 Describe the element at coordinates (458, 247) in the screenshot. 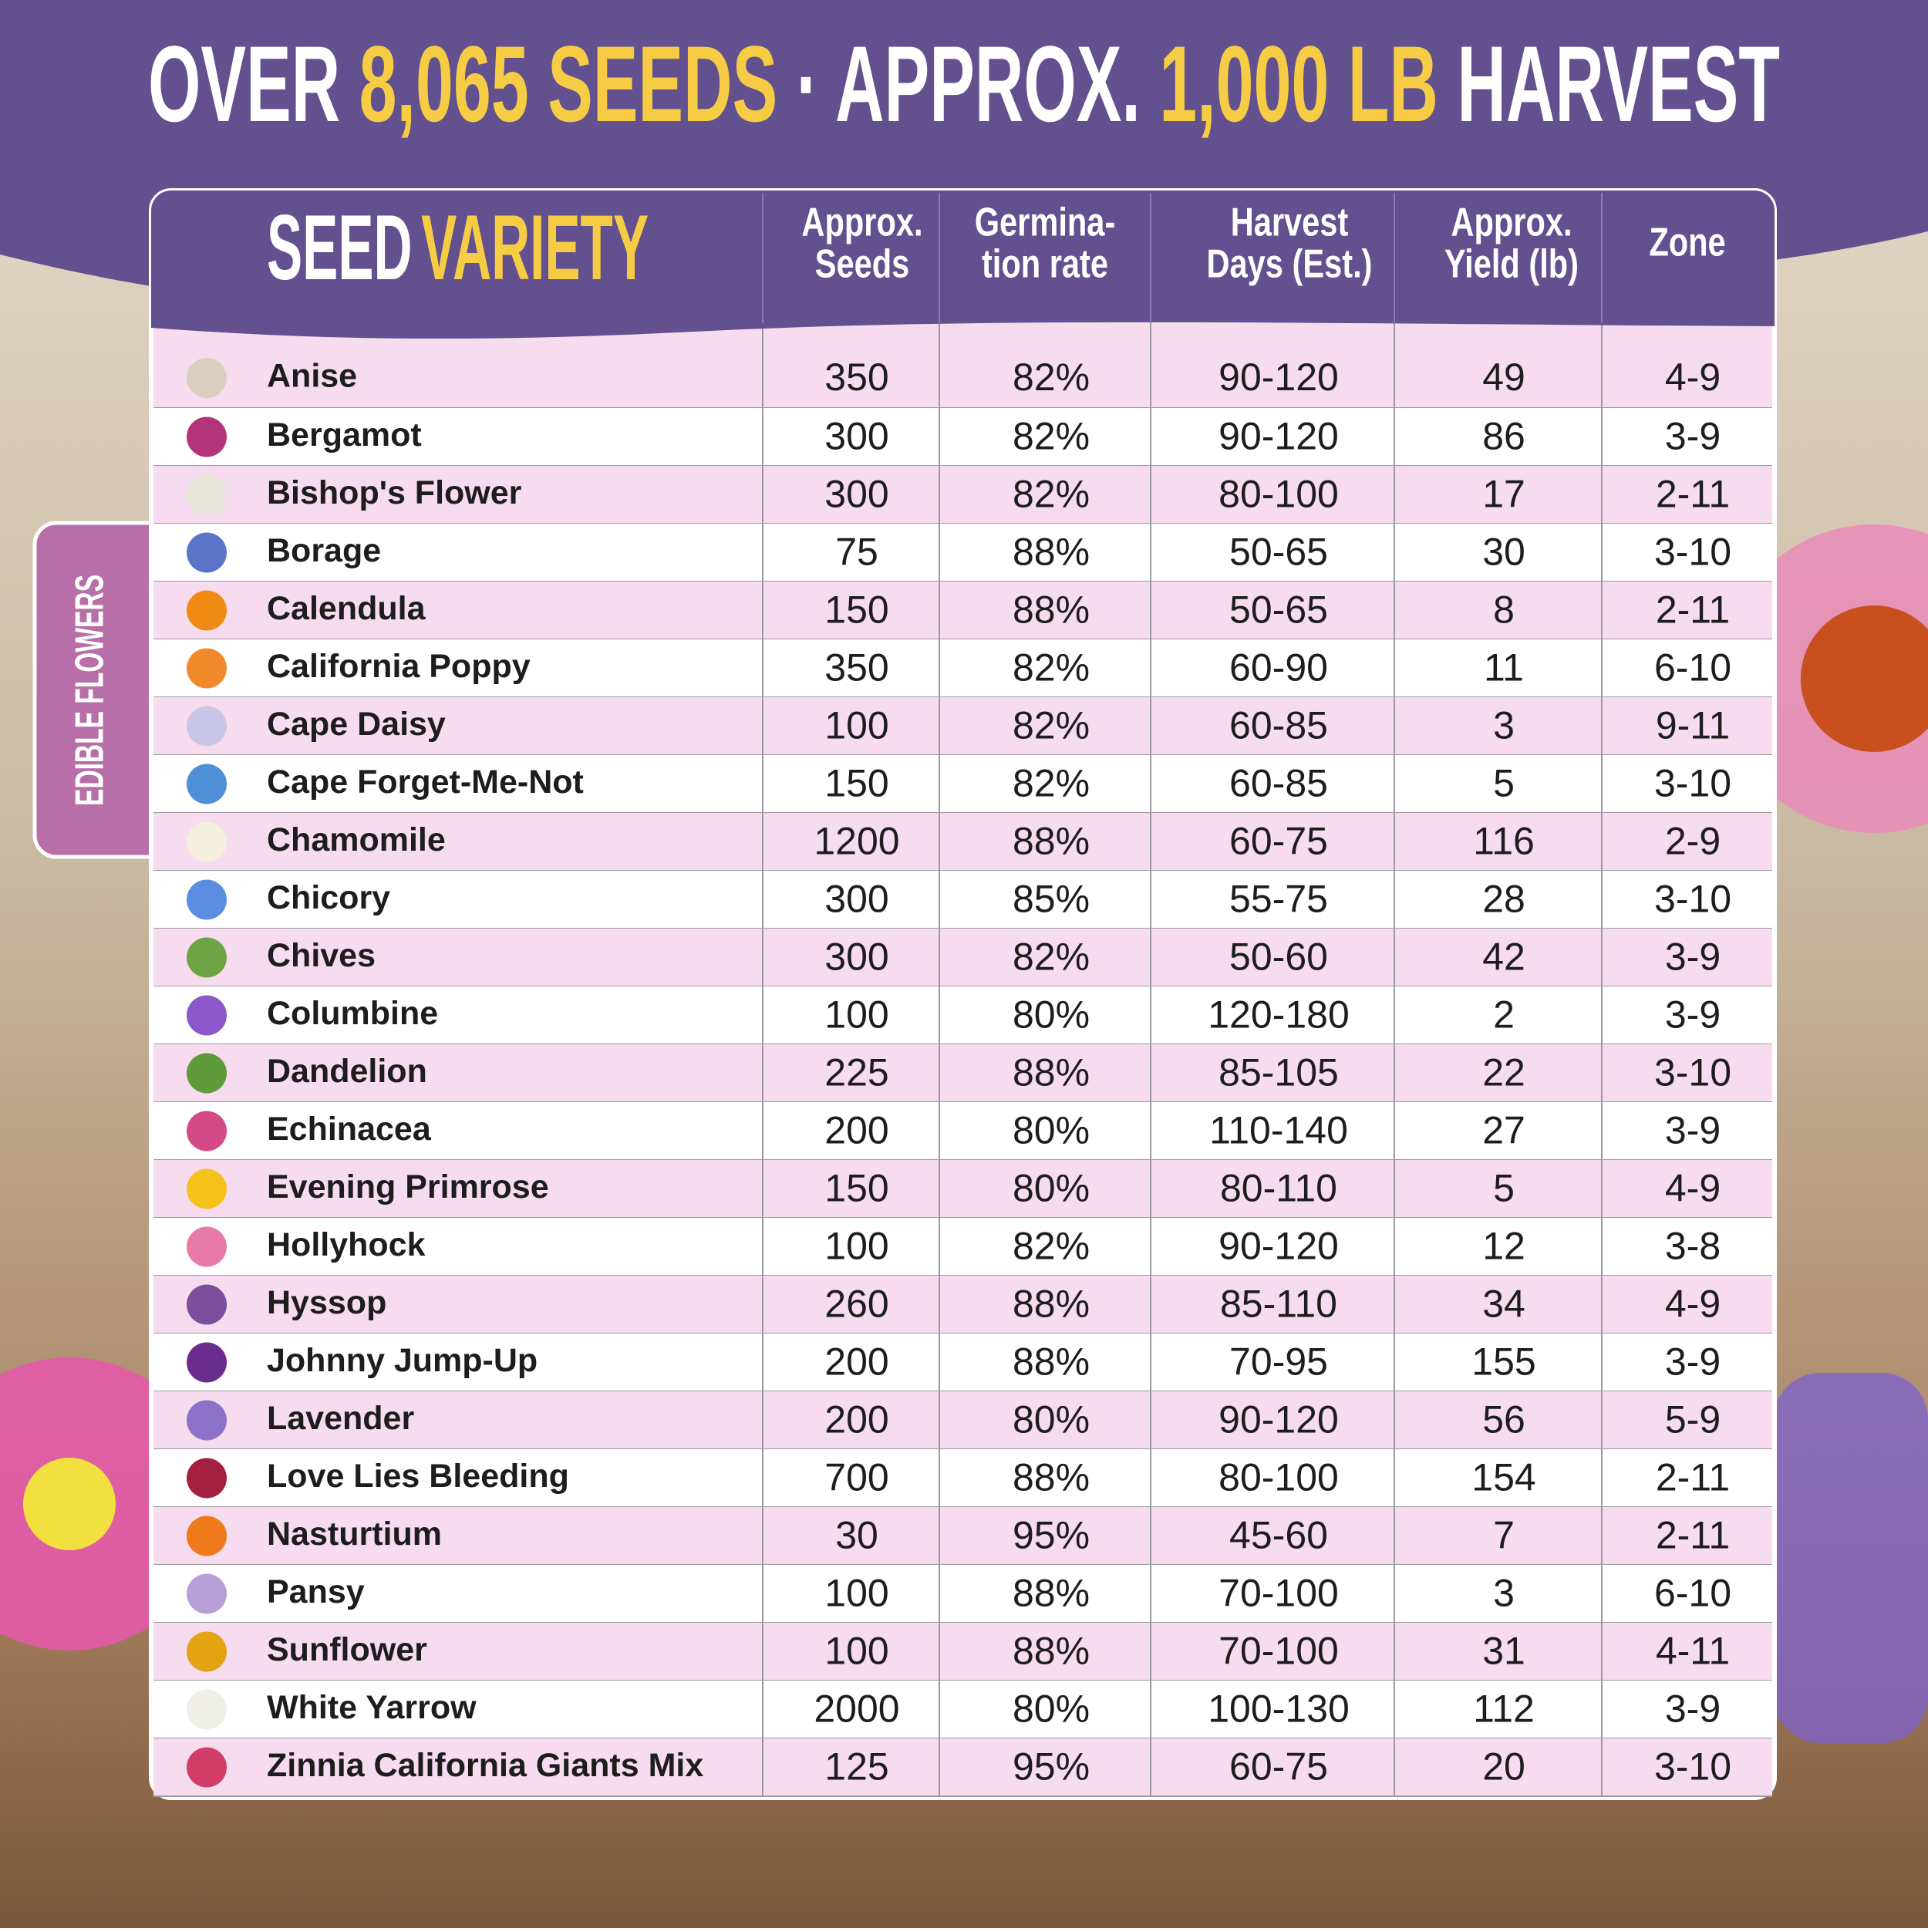

I see `table-heading: SEEDVARIETY` at that location.